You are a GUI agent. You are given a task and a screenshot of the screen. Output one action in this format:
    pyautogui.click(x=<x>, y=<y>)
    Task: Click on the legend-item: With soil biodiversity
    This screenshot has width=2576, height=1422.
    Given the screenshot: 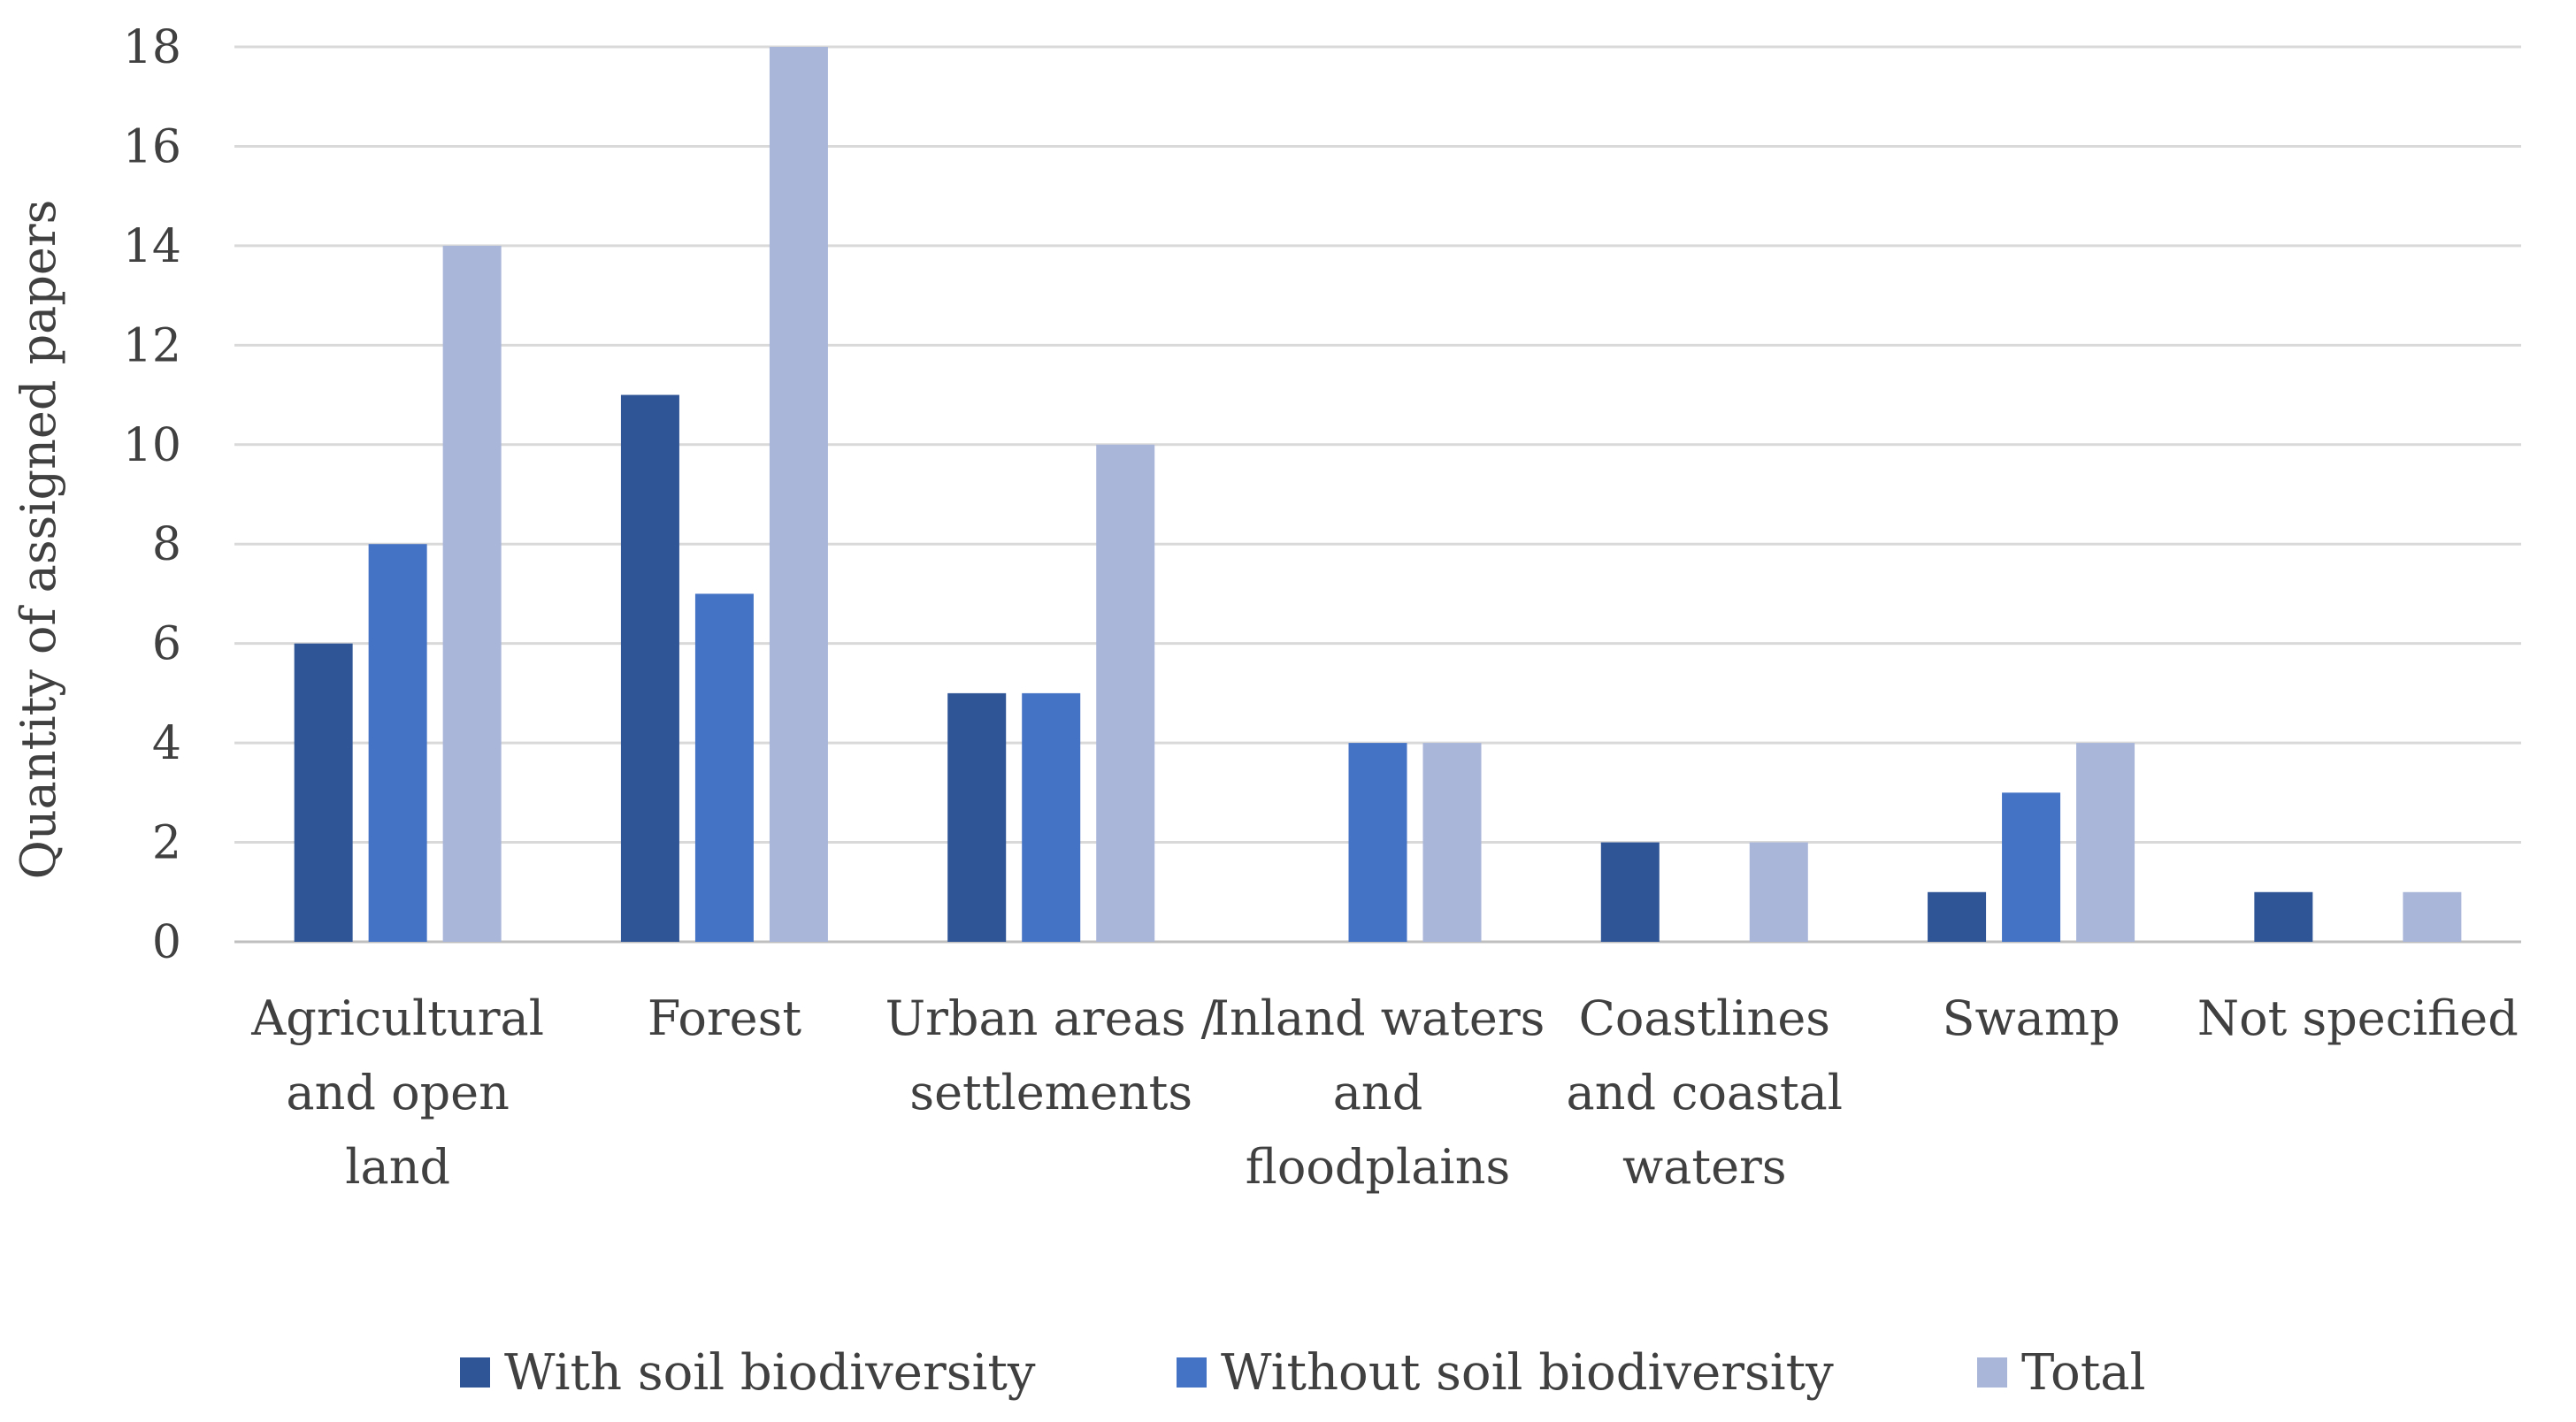 What is the action you would take?
    pyautogui.click(x=748, y=1373)
    